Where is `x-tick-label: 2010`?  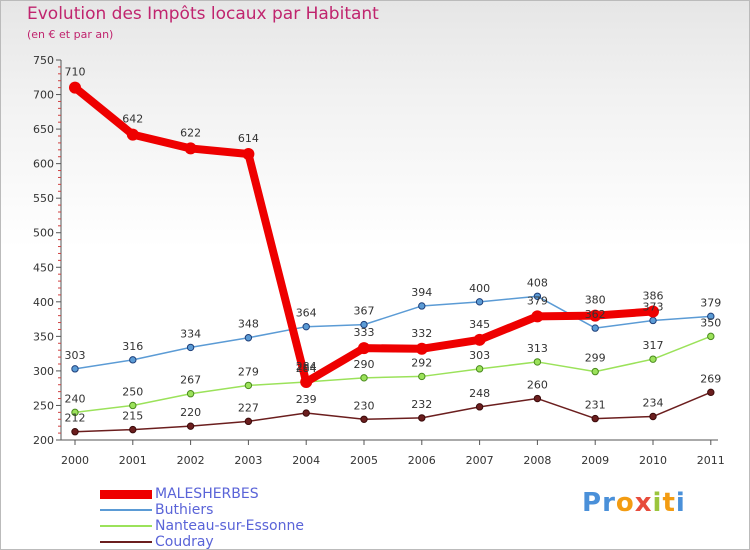 x-tick-label: 2010 is located at coordinates (653, 460).